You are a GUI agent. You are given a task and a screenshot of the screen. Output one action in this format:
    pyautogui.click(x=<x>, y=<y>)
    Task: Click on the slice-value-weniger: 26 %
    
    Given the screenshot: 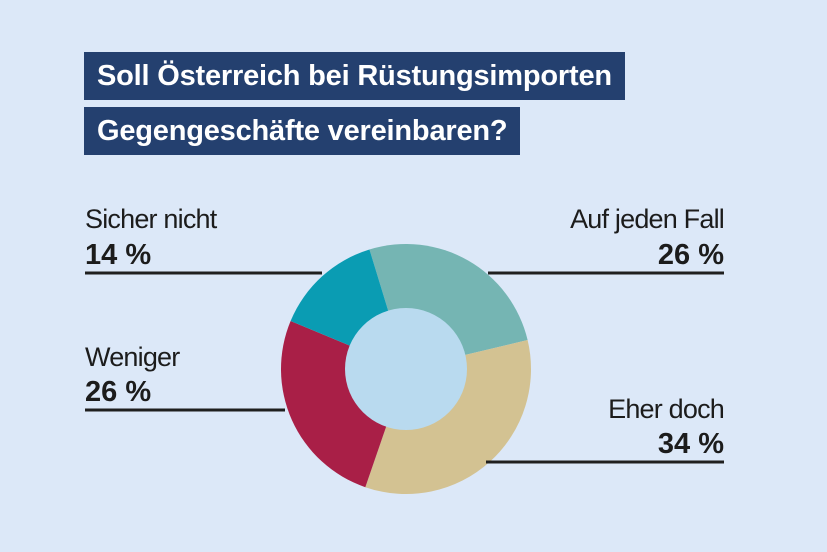 What is the action you would take?
    pyautogui.click(x=118, y=392)
    